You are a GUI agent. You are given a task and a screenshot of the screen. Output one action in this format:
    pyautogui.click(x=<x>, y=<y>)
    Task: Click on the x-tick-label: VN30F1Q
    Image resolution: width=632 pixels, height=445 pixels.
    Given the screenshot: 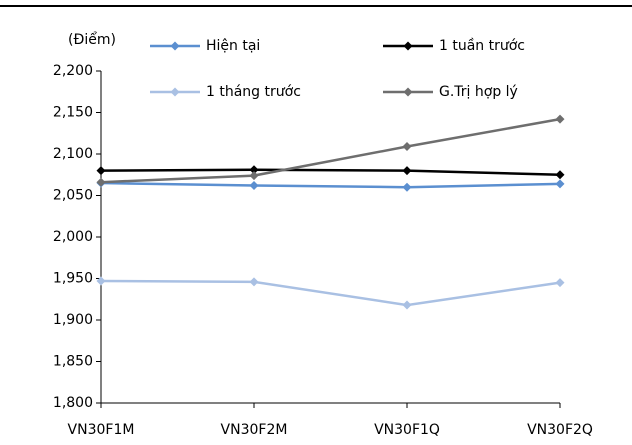 What is the action you would take?
    pyautogui.click(x=407, y=430)
    